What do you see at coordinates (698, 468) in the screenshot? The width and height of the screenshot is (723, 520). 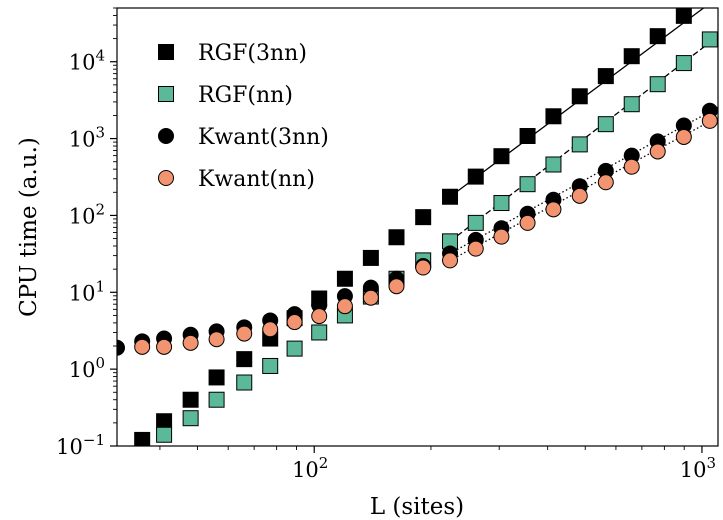 I see `x-tick-label-1: 10³` at bounding box center [698, 468].